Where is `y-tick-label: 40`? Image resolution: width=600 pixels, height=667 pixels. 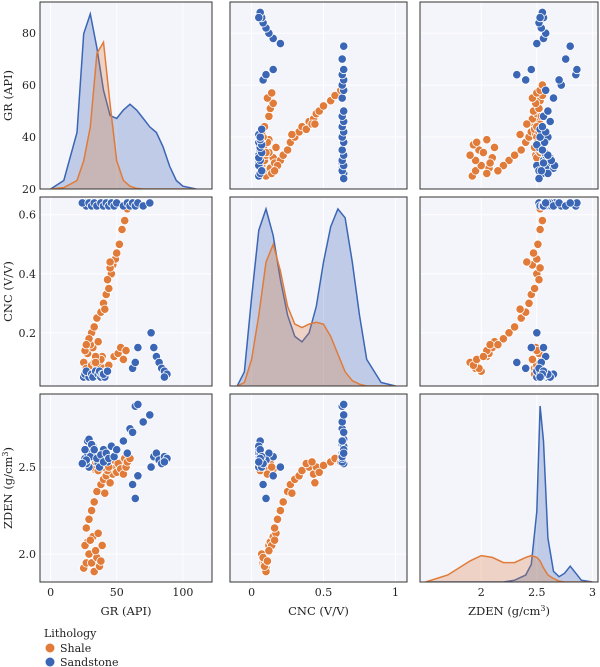
y-tick-label: 40 is located at coordinates (29, 137).